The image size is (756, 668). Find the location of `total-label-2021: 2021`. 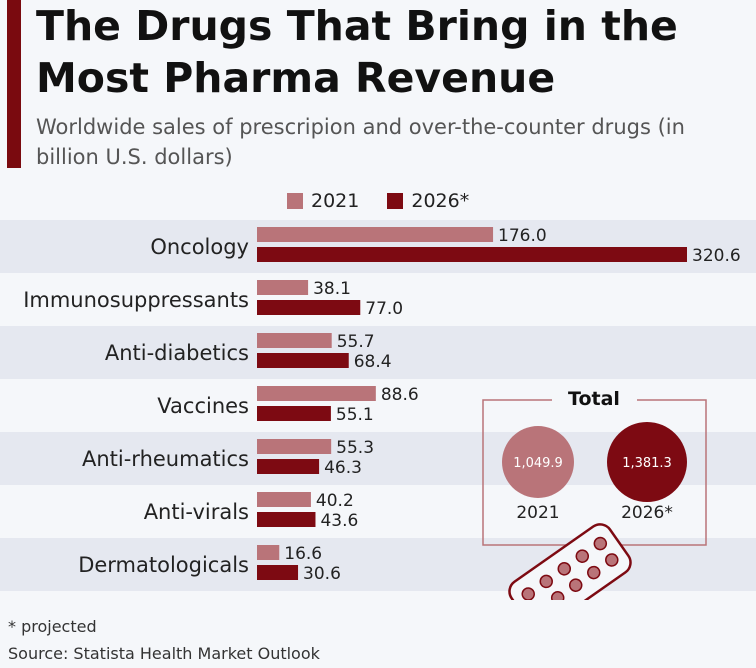

total-label-2021: 2021 is located at coordinates (537, 513).